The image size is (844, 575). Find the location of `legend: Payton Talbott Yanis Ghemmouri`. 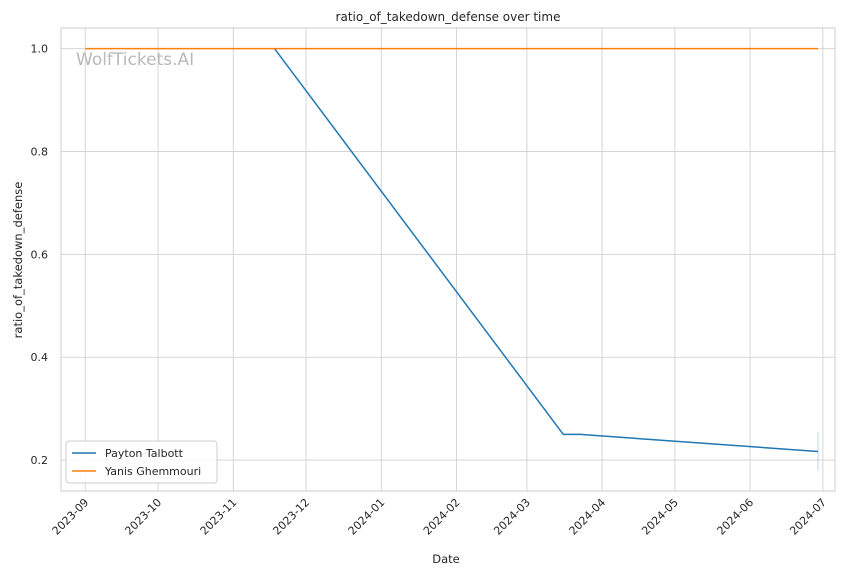

legend: Payton Talbott Yanis Ghemmouri is located at coordinates (141, 462).